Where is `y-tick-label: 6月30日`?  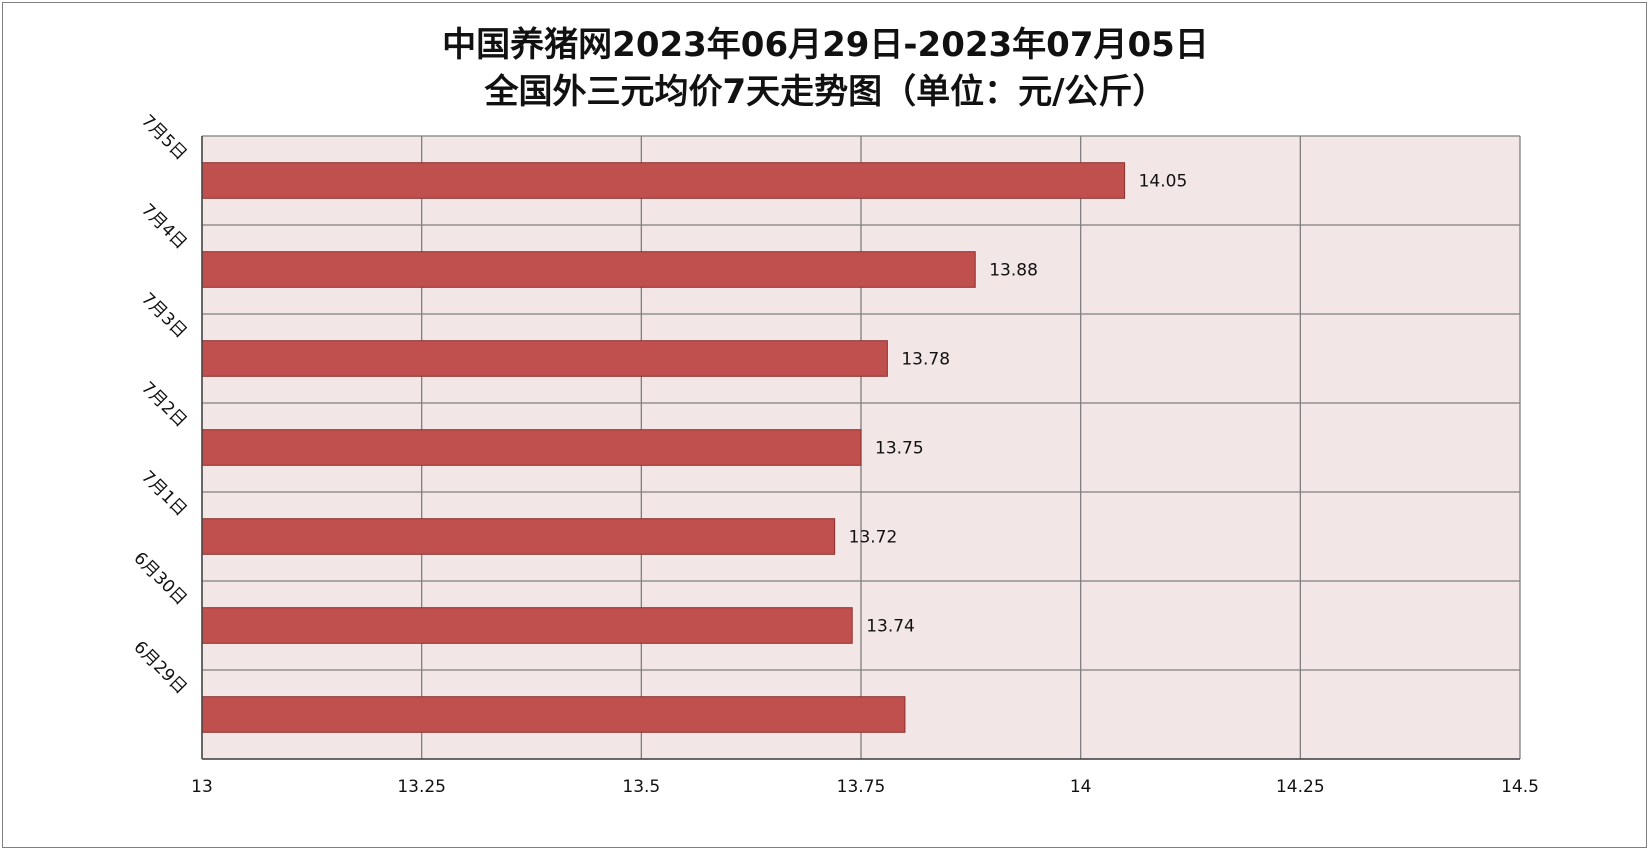 y-tick-label: 6月30日 is located at coordinates (159, 578).